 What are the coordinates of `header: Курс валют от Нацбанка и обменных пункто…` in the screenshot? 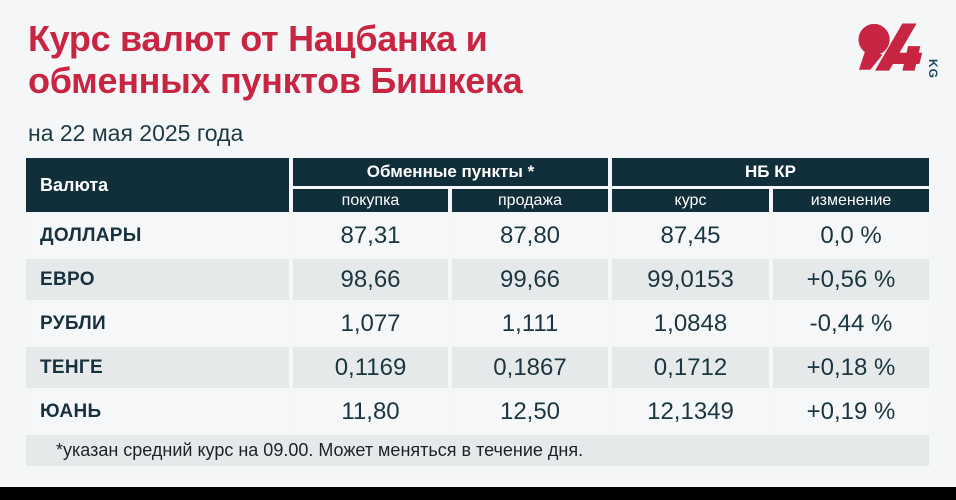 It's located at (275, 82).